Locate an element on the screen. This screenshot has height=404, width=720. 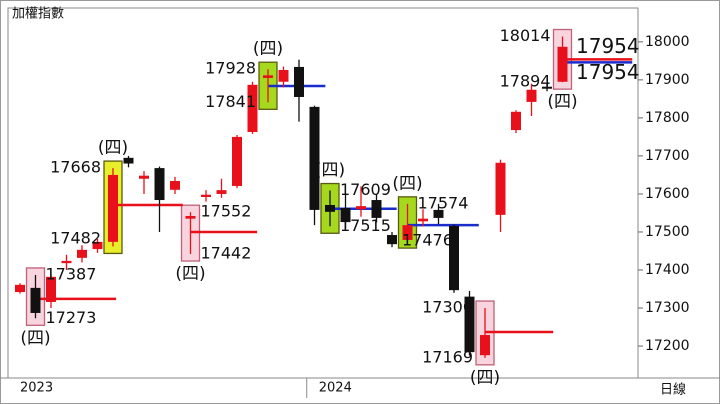
price-annotation: 17668 is located at coordinates (75, 167).